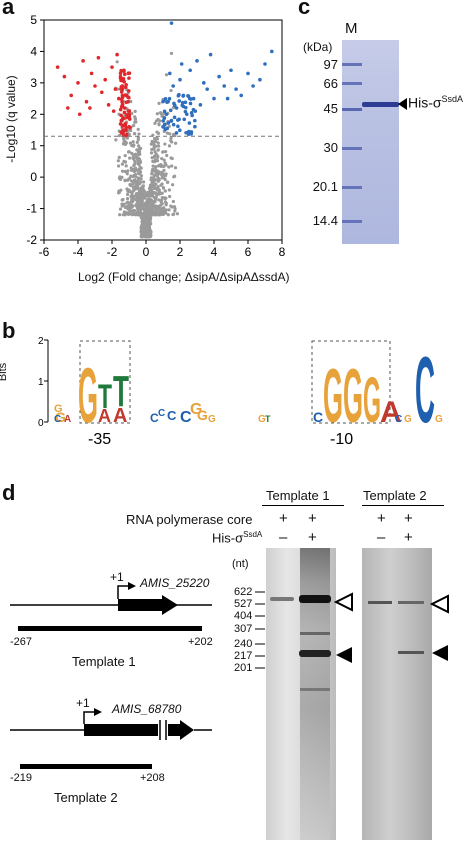 The image size is (474, 844). What do you see at coordinates (240, 564) in the screenshot?
I see `nt-unit: (nt)` at bounding box center [240, 564].